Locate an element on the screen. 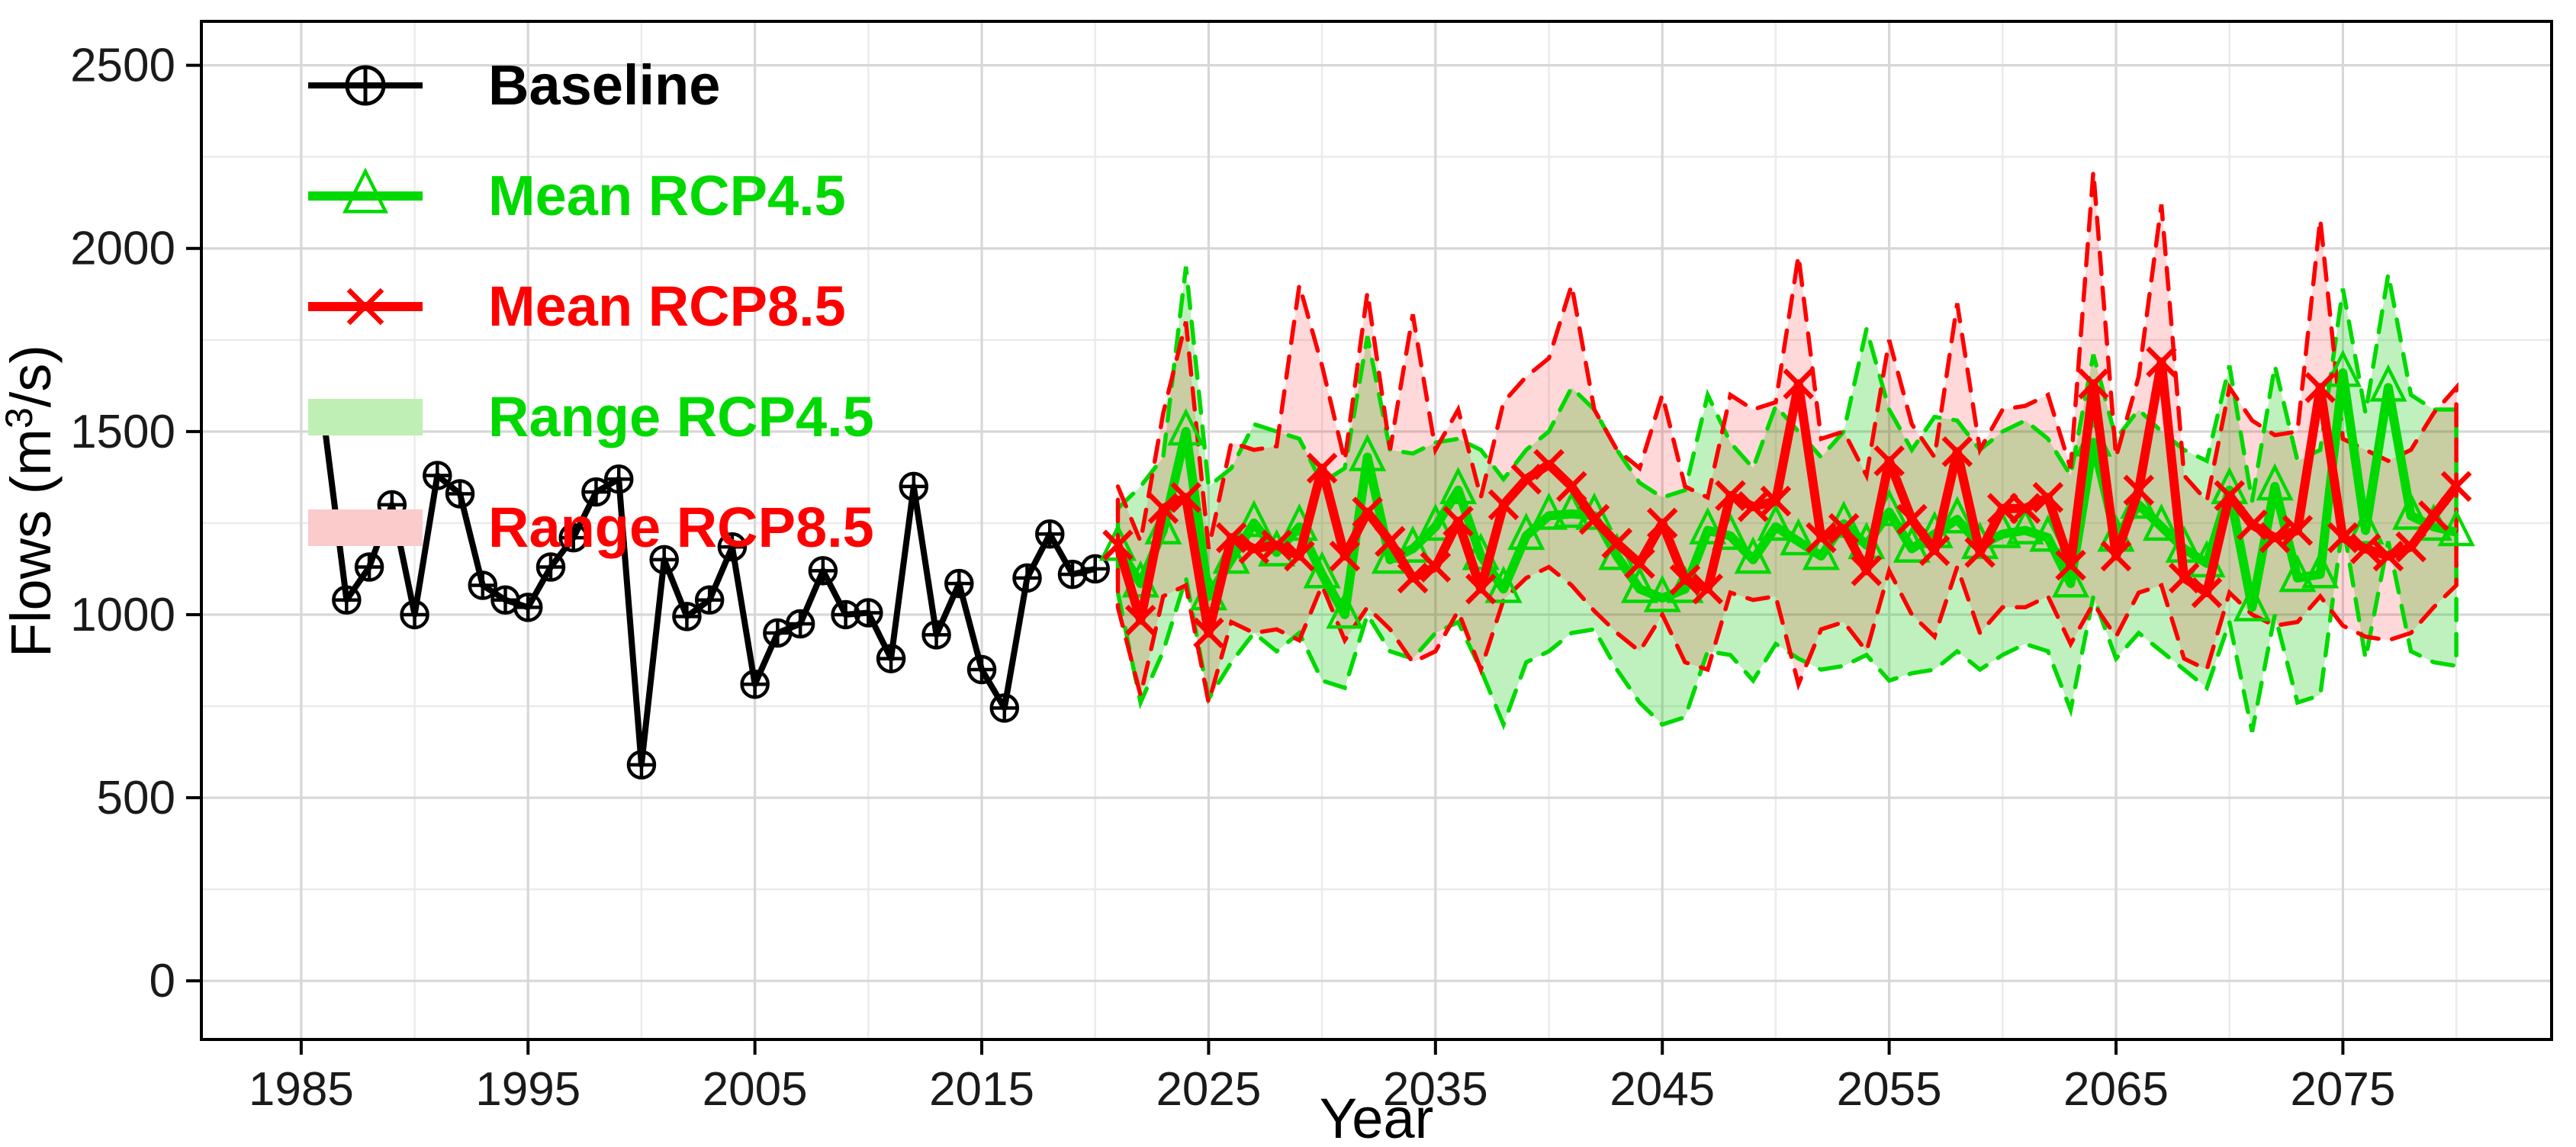  x-tick-label: 2055 is located at coordinates (1889, 1090).